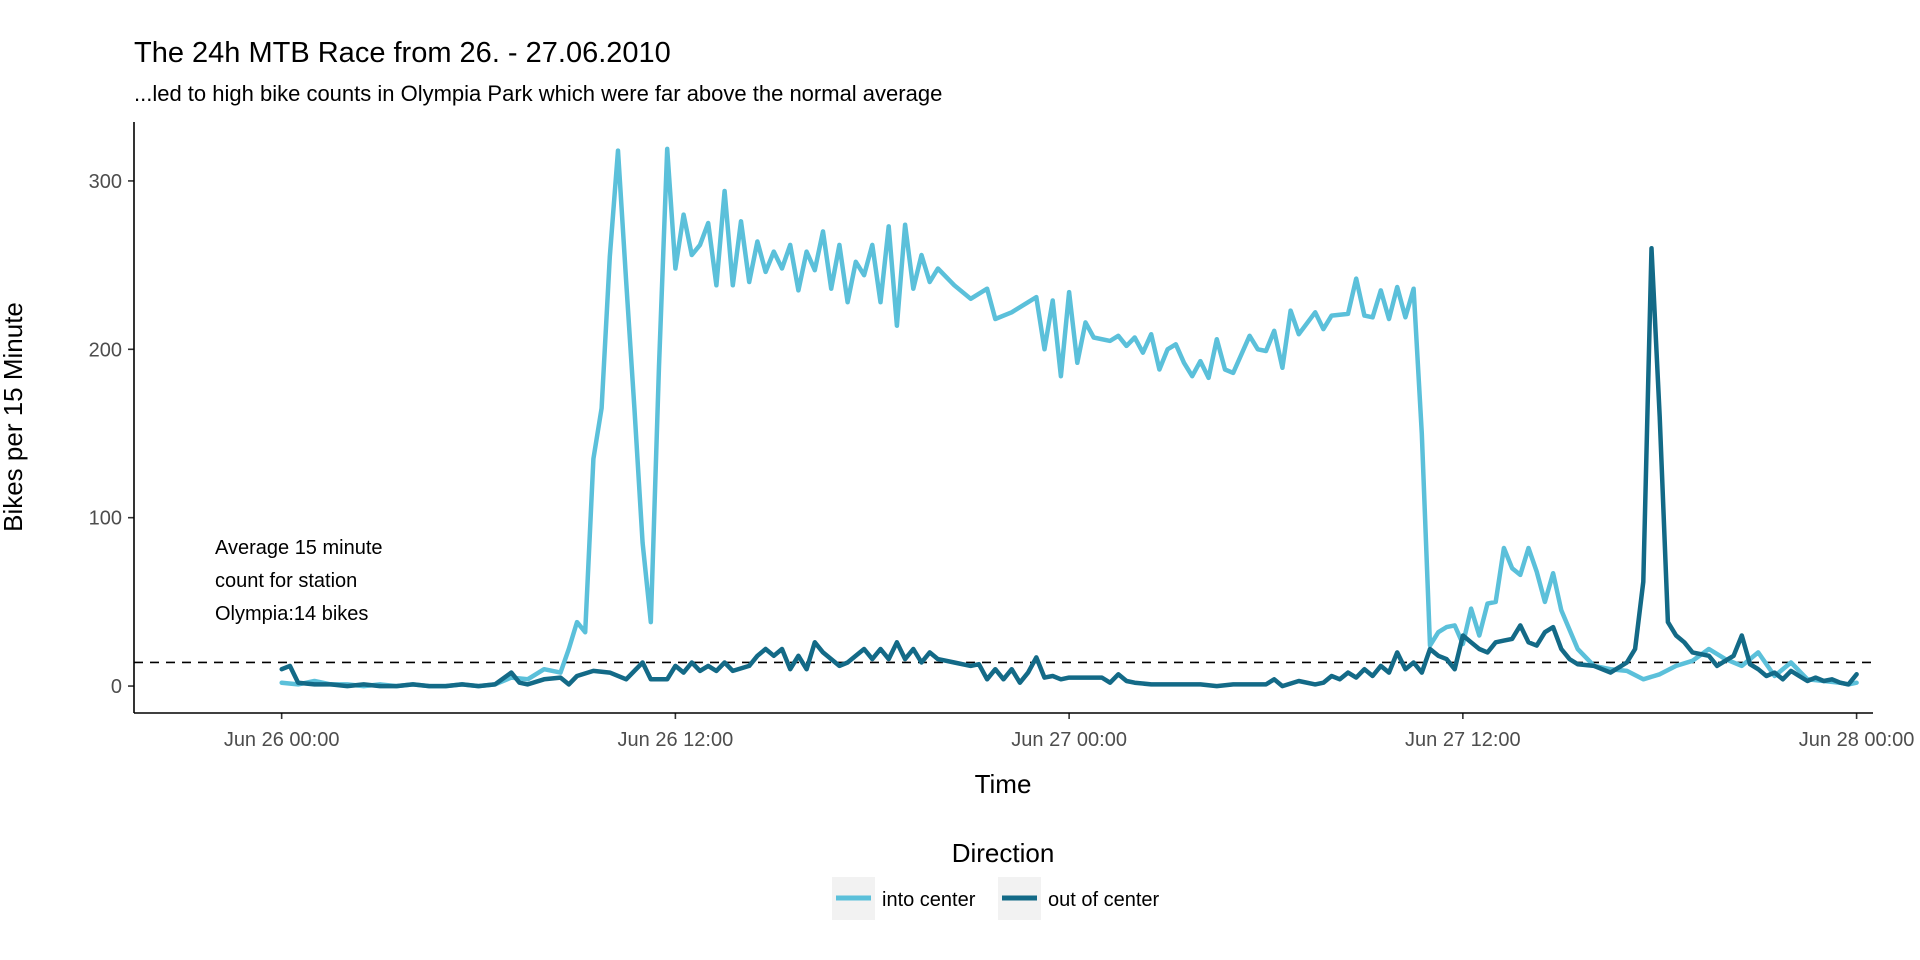  What do you see at coordinates (1104, 900) in the screenshot?
I see `legend-label-out-of-center: out of center` at bounding box center [1104, 900].